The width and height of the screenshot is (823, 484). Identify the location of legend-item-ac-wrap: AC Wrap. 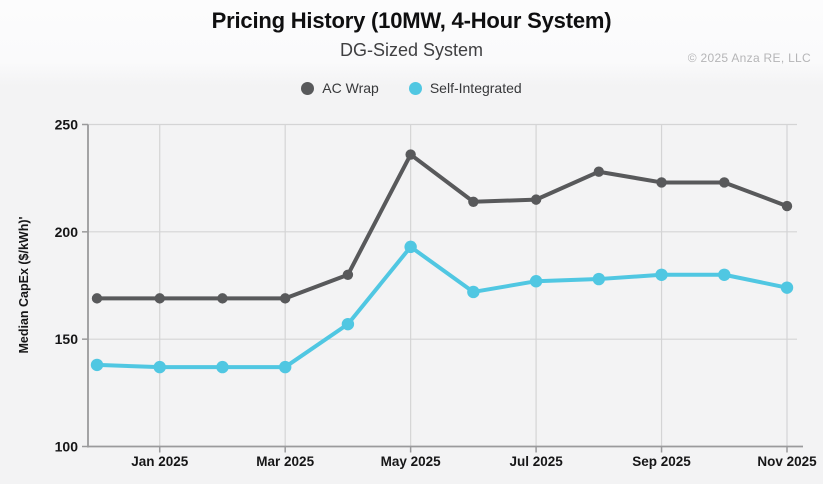
(340, 88).